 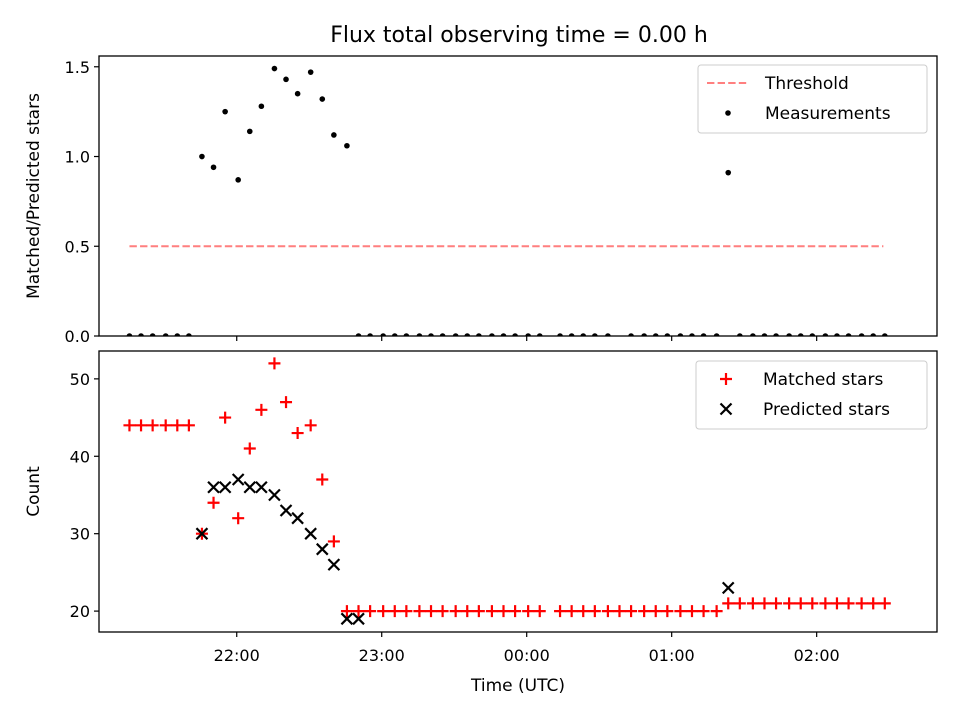 What do you see at coordinates (80, 379) in the screenshot?
I see `y-tick-label: 50` at bounding box center [80, 379].